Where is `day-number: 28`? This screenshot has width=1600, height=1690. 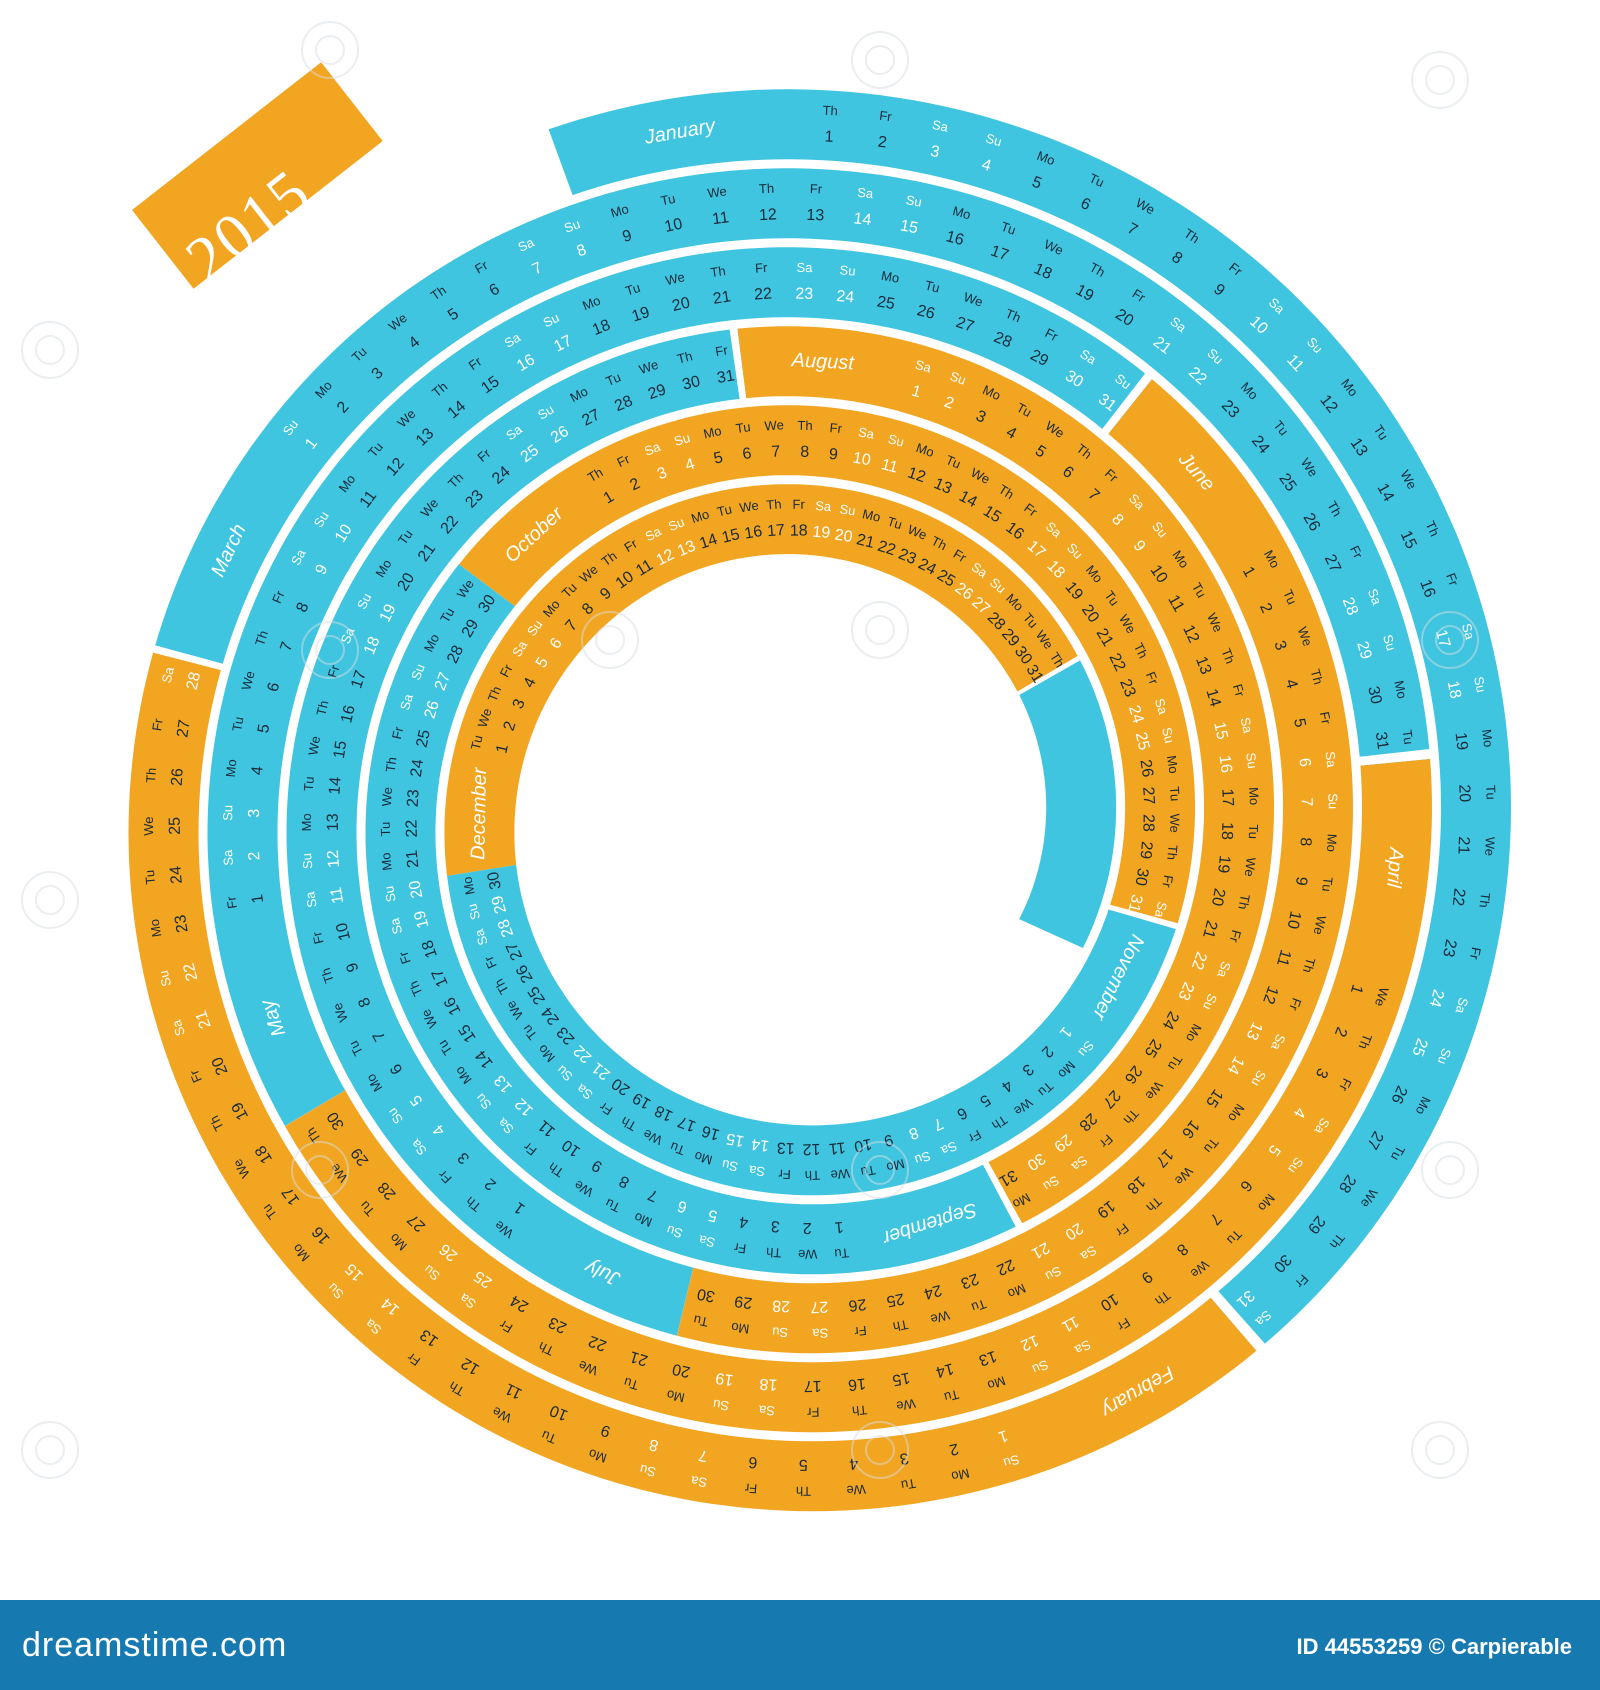
day-number: 28 is located at coordinates (1002, 340).